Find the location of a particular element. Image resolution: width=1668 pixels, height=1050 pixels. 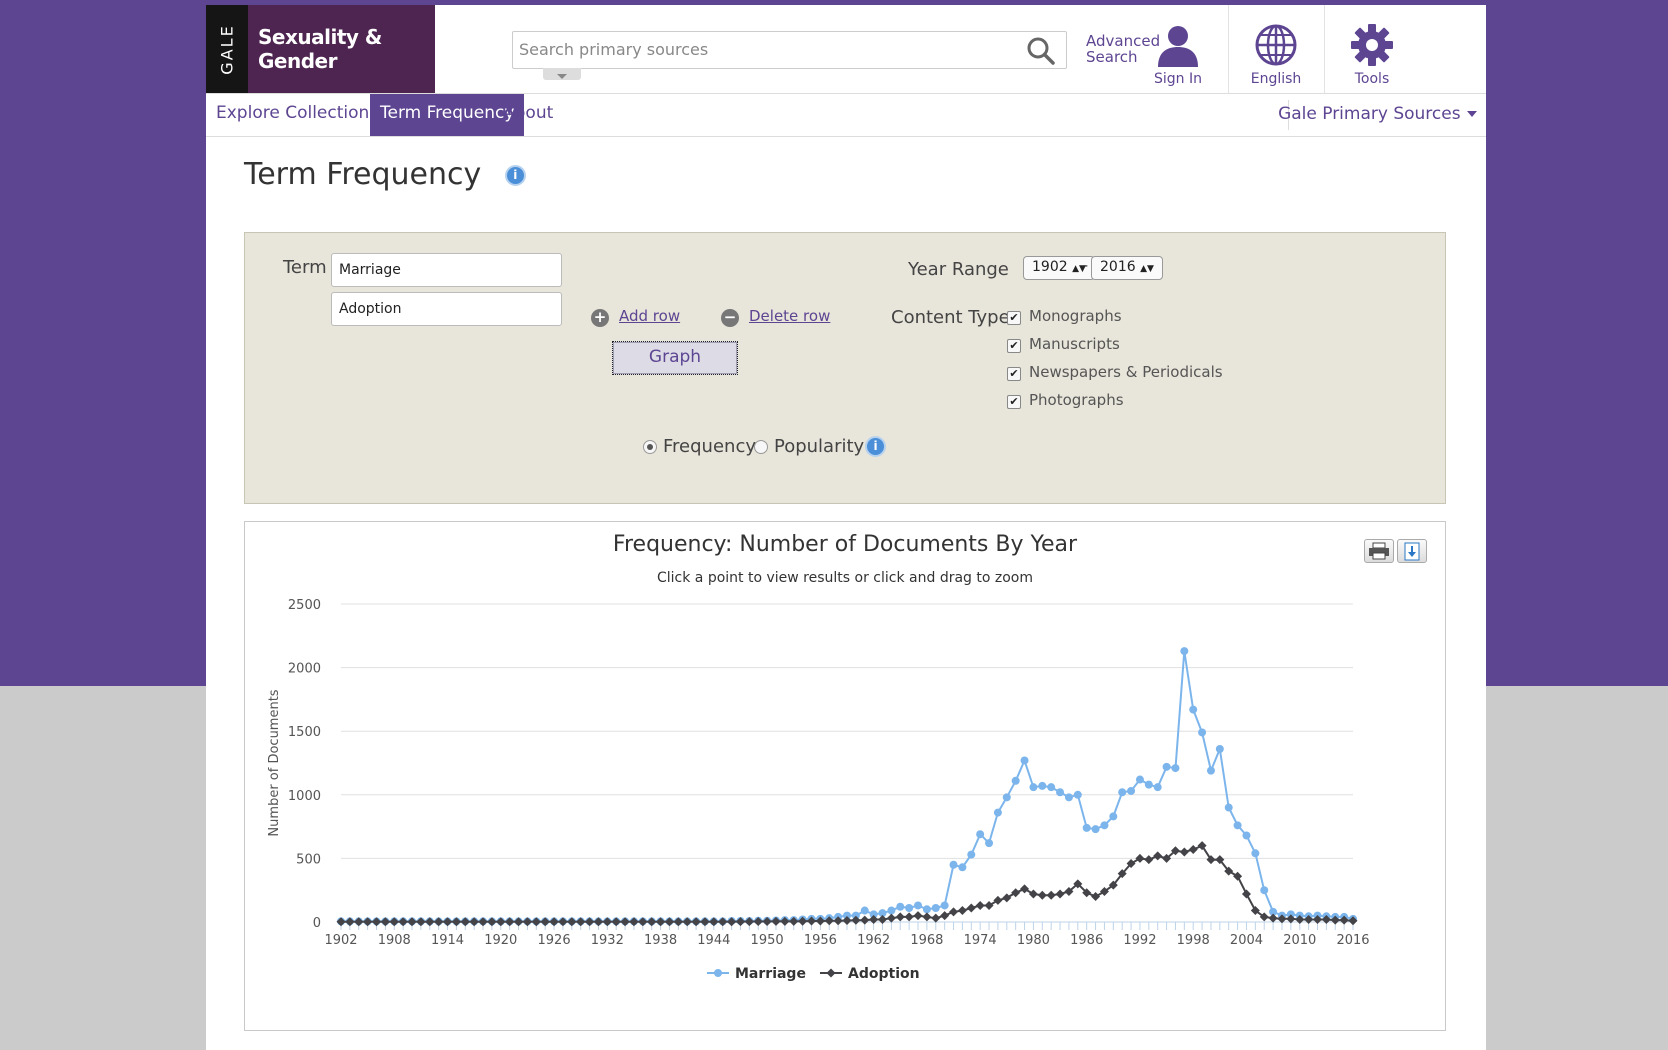

search-box: Search primary sources is located at coordinates (789, 55).